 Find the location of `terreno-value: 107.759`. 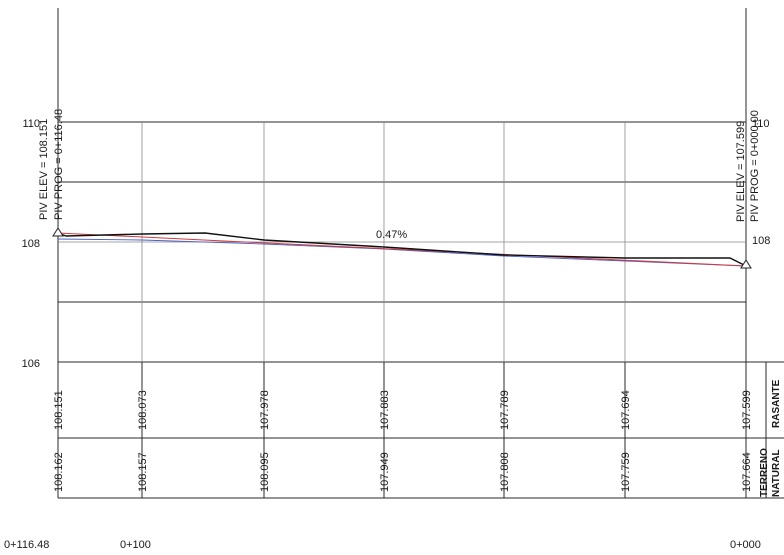

terreno-value: 107.759 is located at coordinates (626, 472).